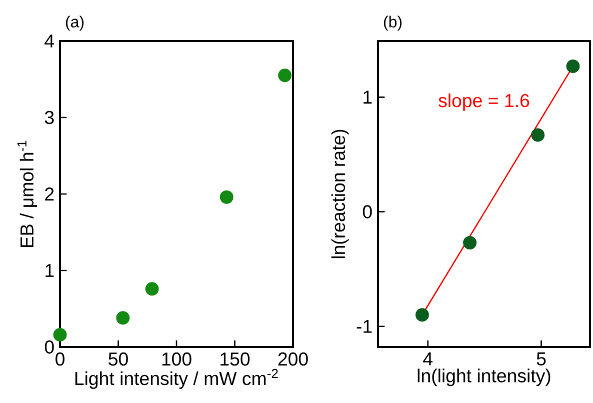 The width and height of the screenshot is (593, 403). I want to click on x-tick-label: 150, so click(235, 359).